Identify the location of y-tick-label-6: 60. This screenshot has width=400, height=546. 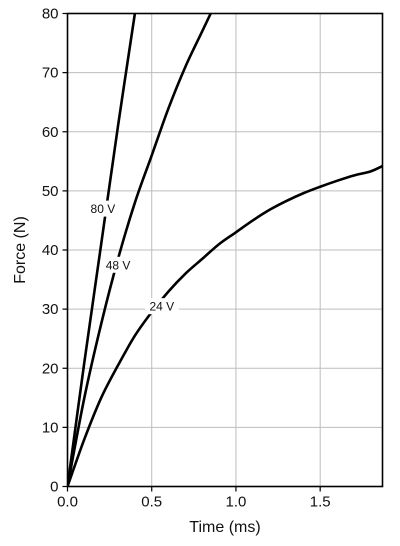
(50, 132).